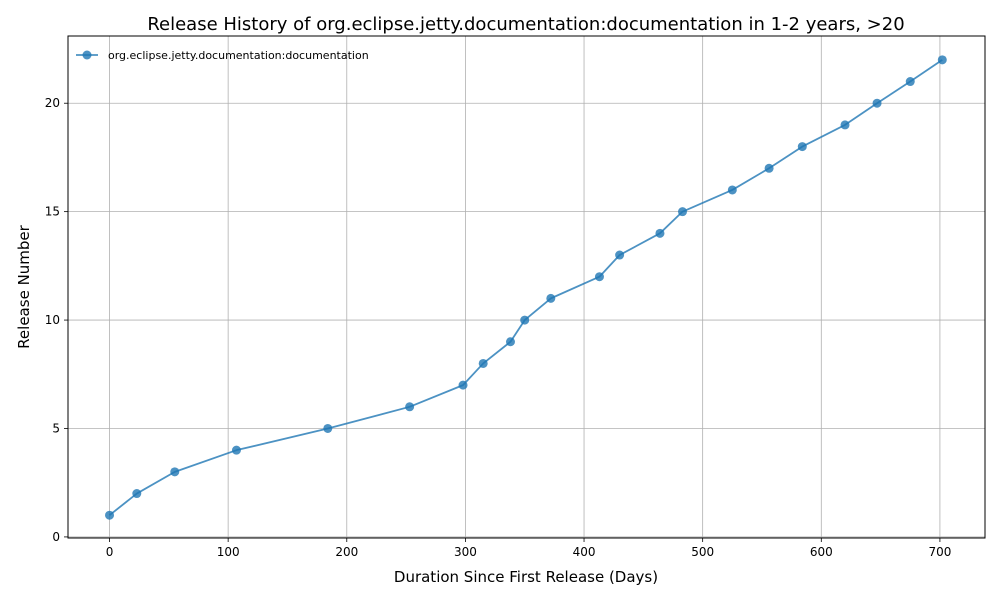 The height and width of the screenshot is (604, 1000). What do you see at coordinates (346, 552) in the screenshot?
I see `x-tick-label: 200` at bounding box center [346, 552].